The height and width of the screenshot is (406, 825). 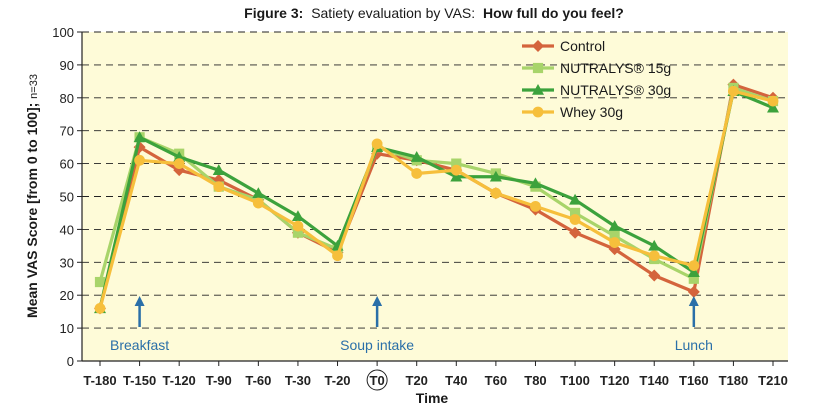 What do you see at coordinates (615, 68) in the screenshot?
I see `legend-label: NUTRALYS® 15g` at bounding box center [615, 68].